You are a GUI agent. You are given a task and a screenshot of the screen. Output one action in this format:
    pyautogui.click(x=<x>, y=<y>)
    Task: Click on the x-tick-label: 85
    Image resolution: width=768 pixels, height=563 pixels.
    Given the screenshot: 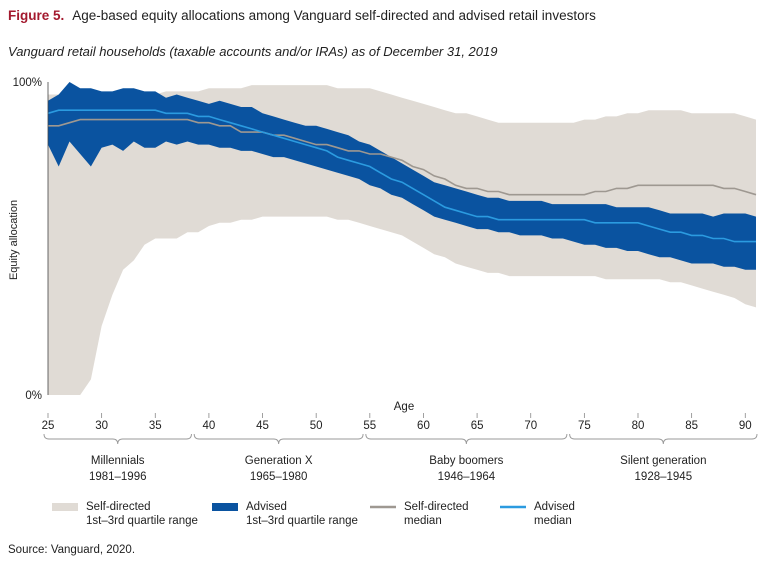 What is the action you would take?
    pyautogui.click(x=691, y=426)
    